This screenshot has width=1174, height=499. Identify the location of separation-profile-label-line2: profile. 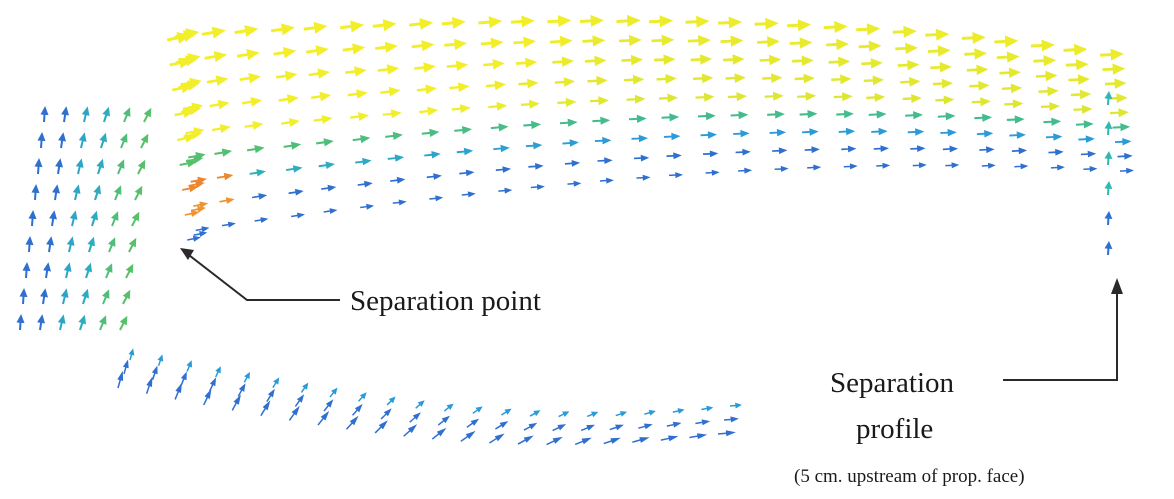
(894, 429).